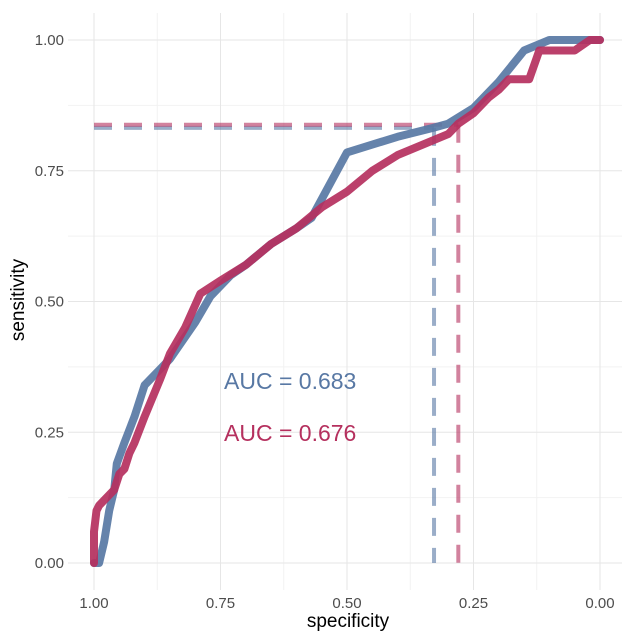  I want to click on x-tick-label: 0.75, so click(220, 603).